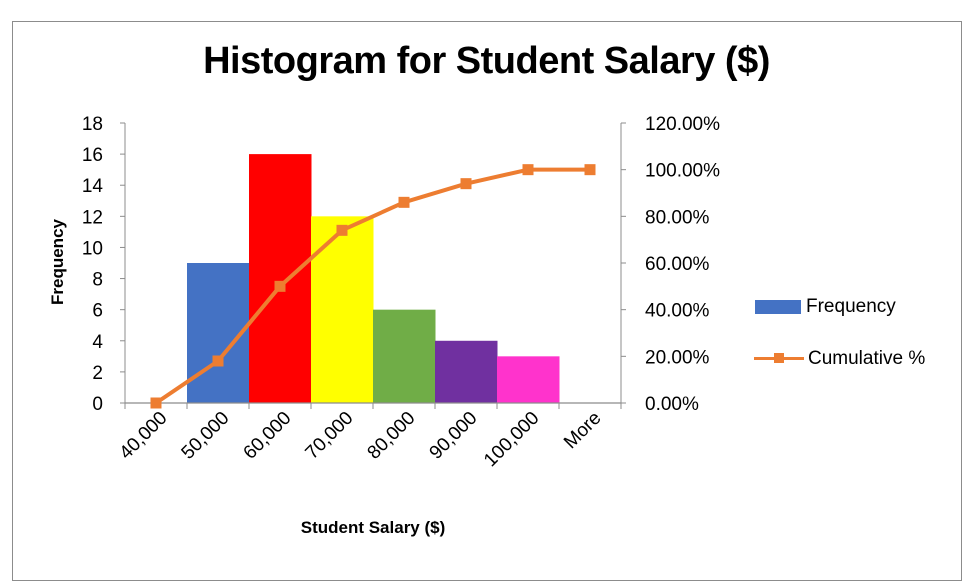 The width and height of the screenshot is (973, 581). What do you see at coordinates (466, 371) in the screenshot?
I see `bar-90,000` at bounding box center [466, 371].